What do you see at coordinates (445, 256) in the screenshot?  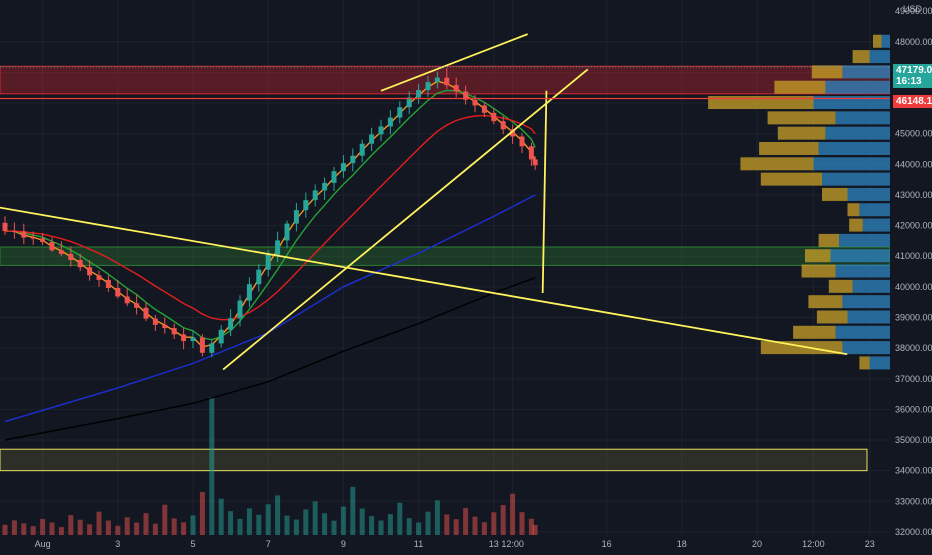 I see `support-zone` at bounding box center [445, 256].